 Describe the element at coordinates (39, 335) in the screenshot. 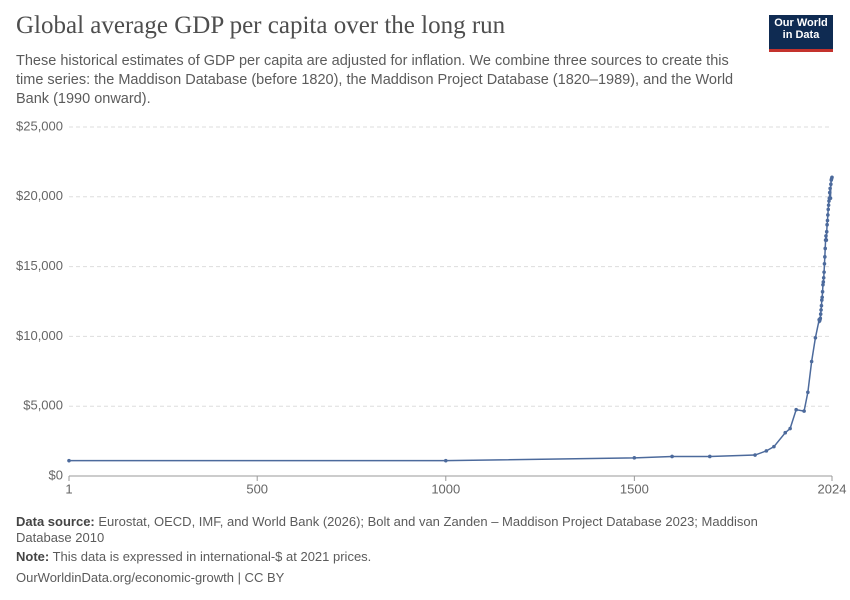

I see `y-tick-label: $10,000` at that location.